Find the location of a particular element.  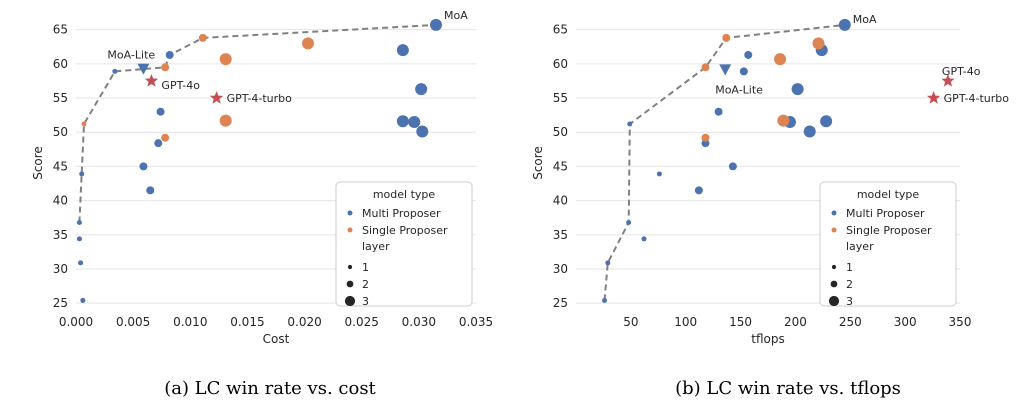

x-tick-label: 0.025 is located at coordinates (362, 322).